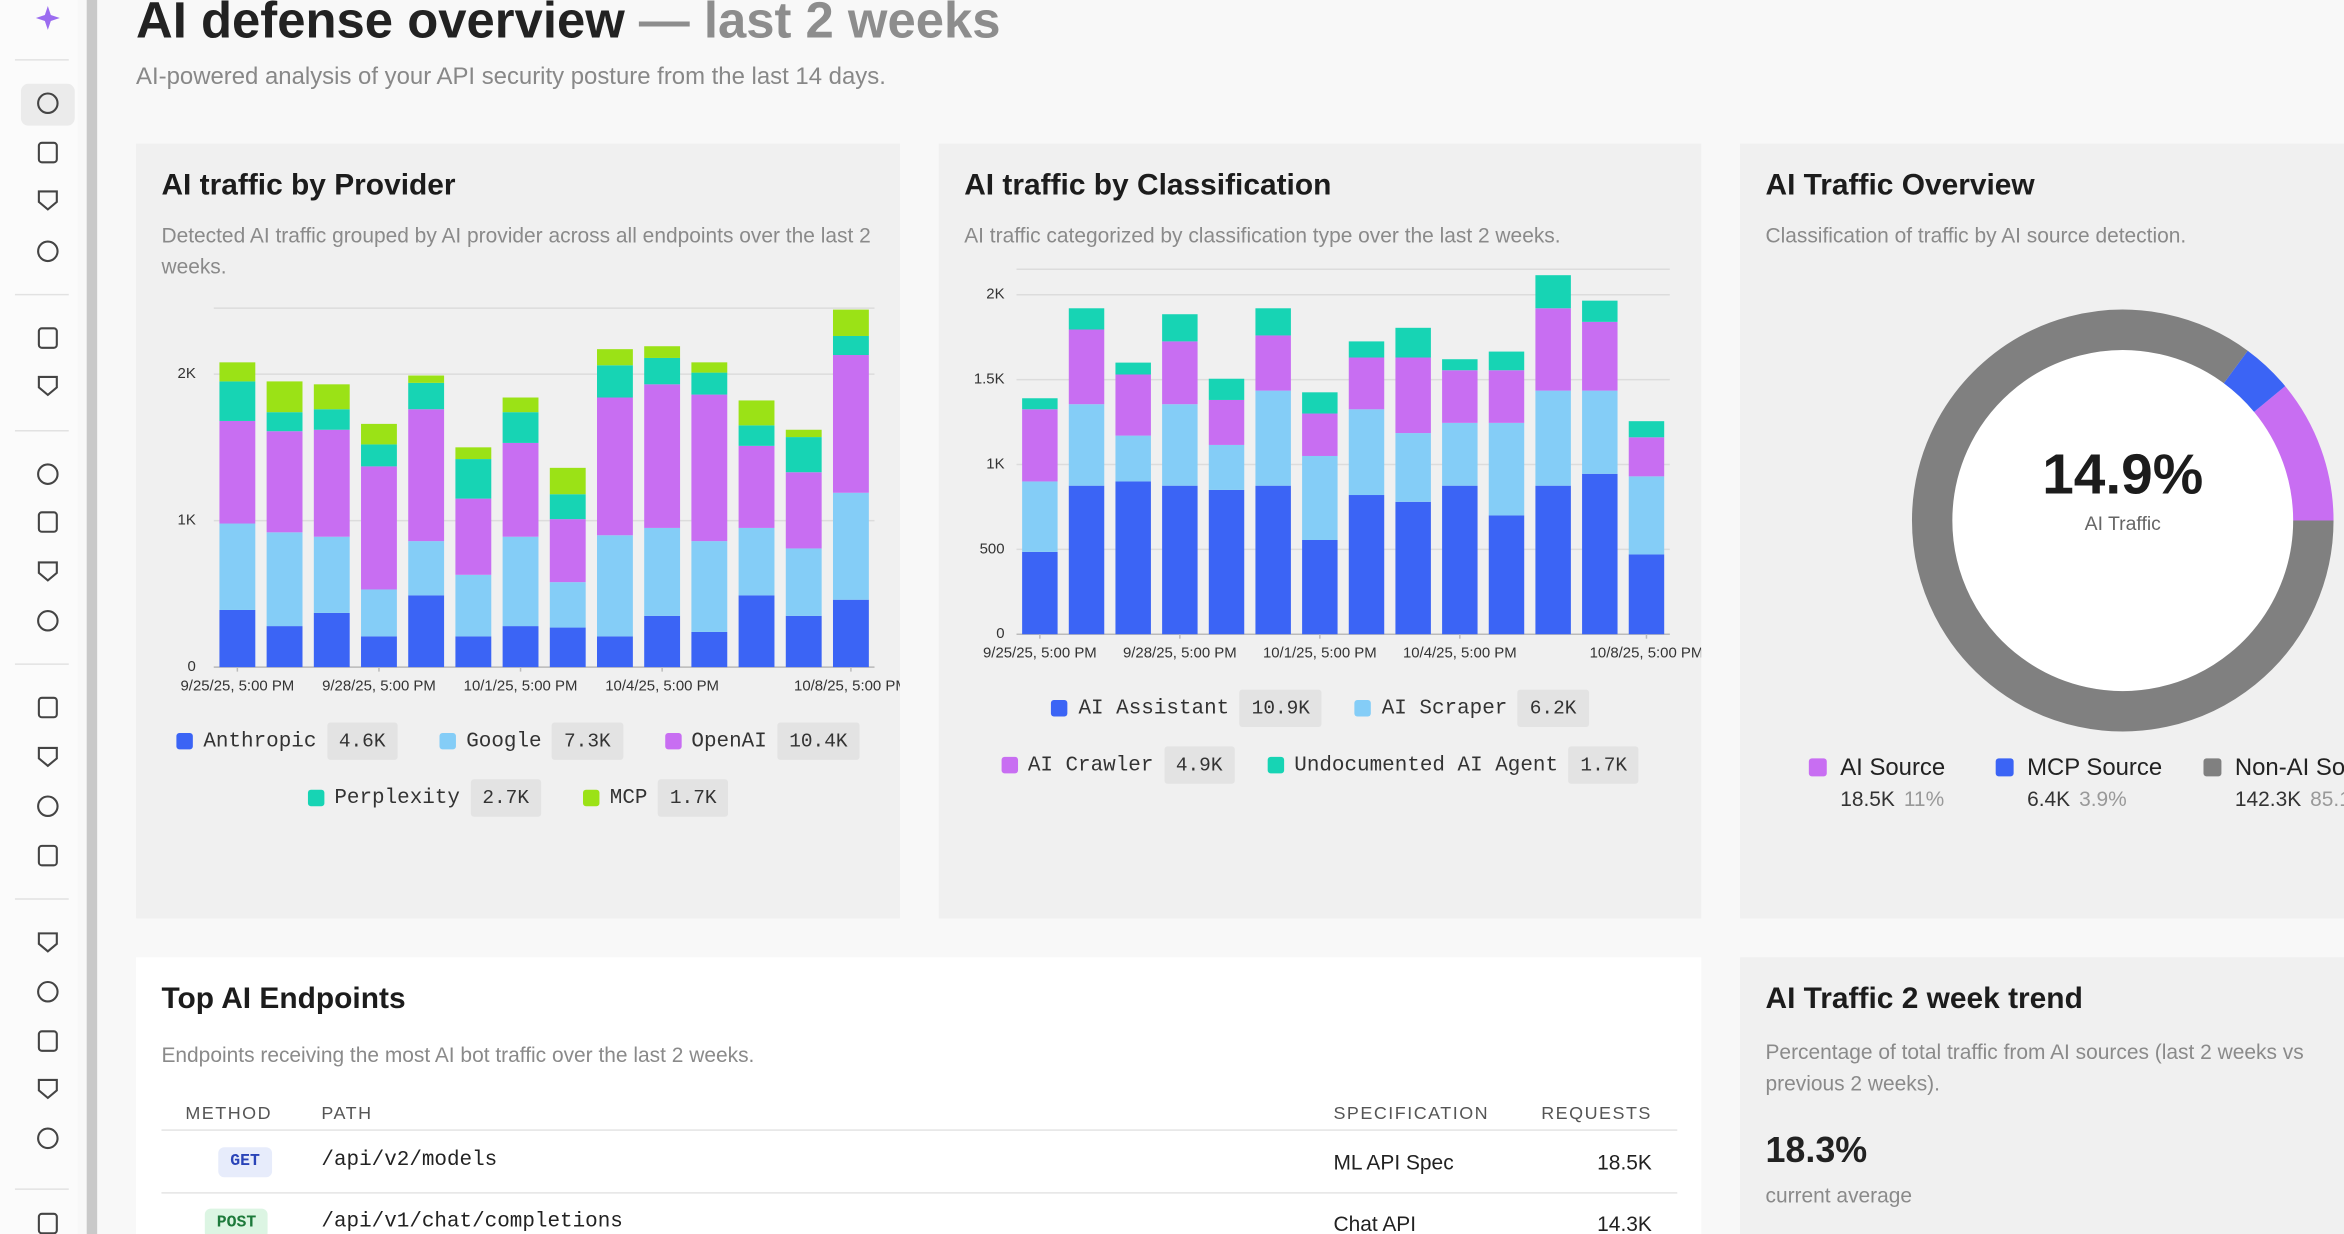 This screenshot has width=2344, height=1234. I want to click on center-value: 14.9%, so click(2122, 475).